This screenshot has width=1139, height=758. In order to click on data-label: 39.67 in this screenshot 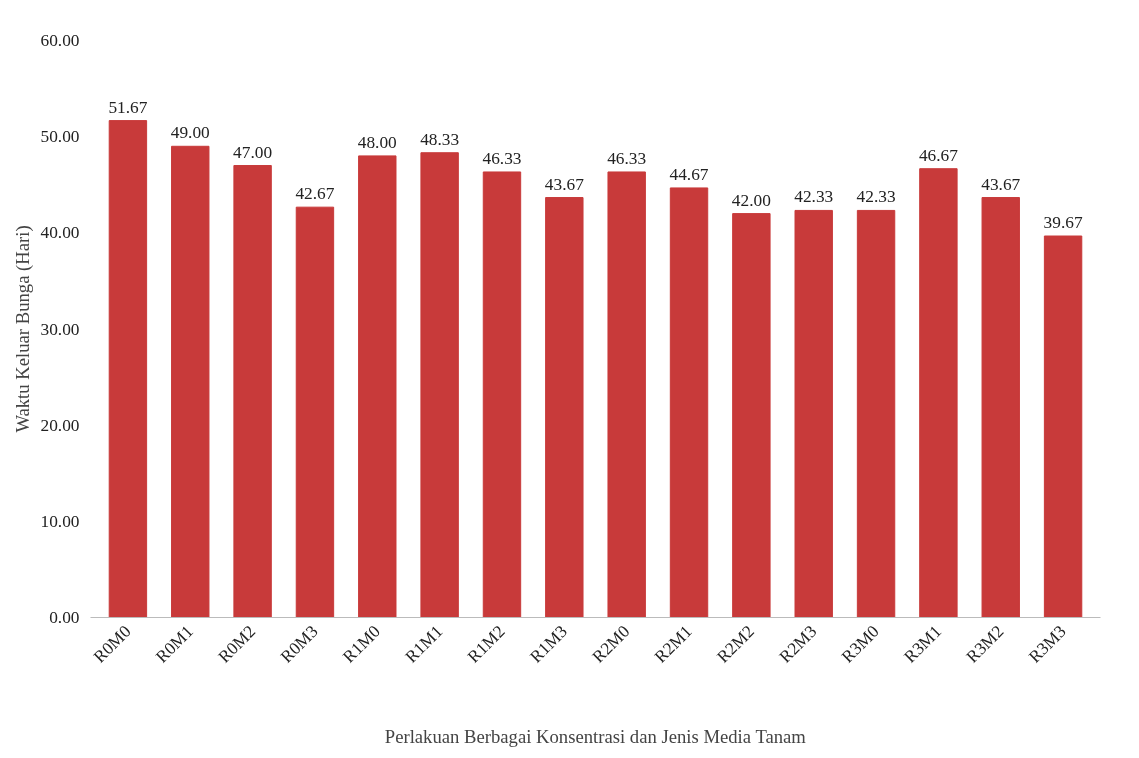, I will do `click(1063, 223)`.